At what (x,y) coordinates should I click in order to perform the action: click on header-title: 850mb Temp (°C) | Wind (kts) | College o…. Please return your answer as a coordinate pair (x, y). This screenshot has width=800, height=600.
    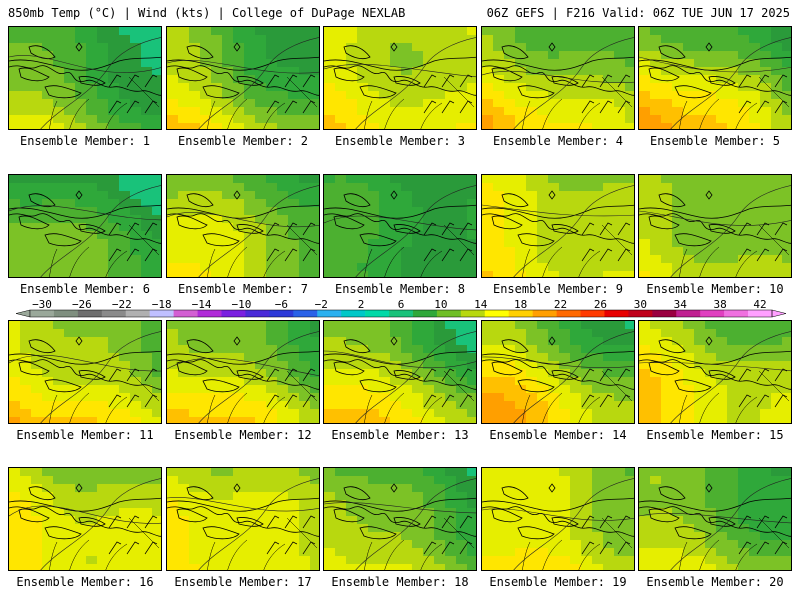
    Looking at the image, I should click on (207, 13).